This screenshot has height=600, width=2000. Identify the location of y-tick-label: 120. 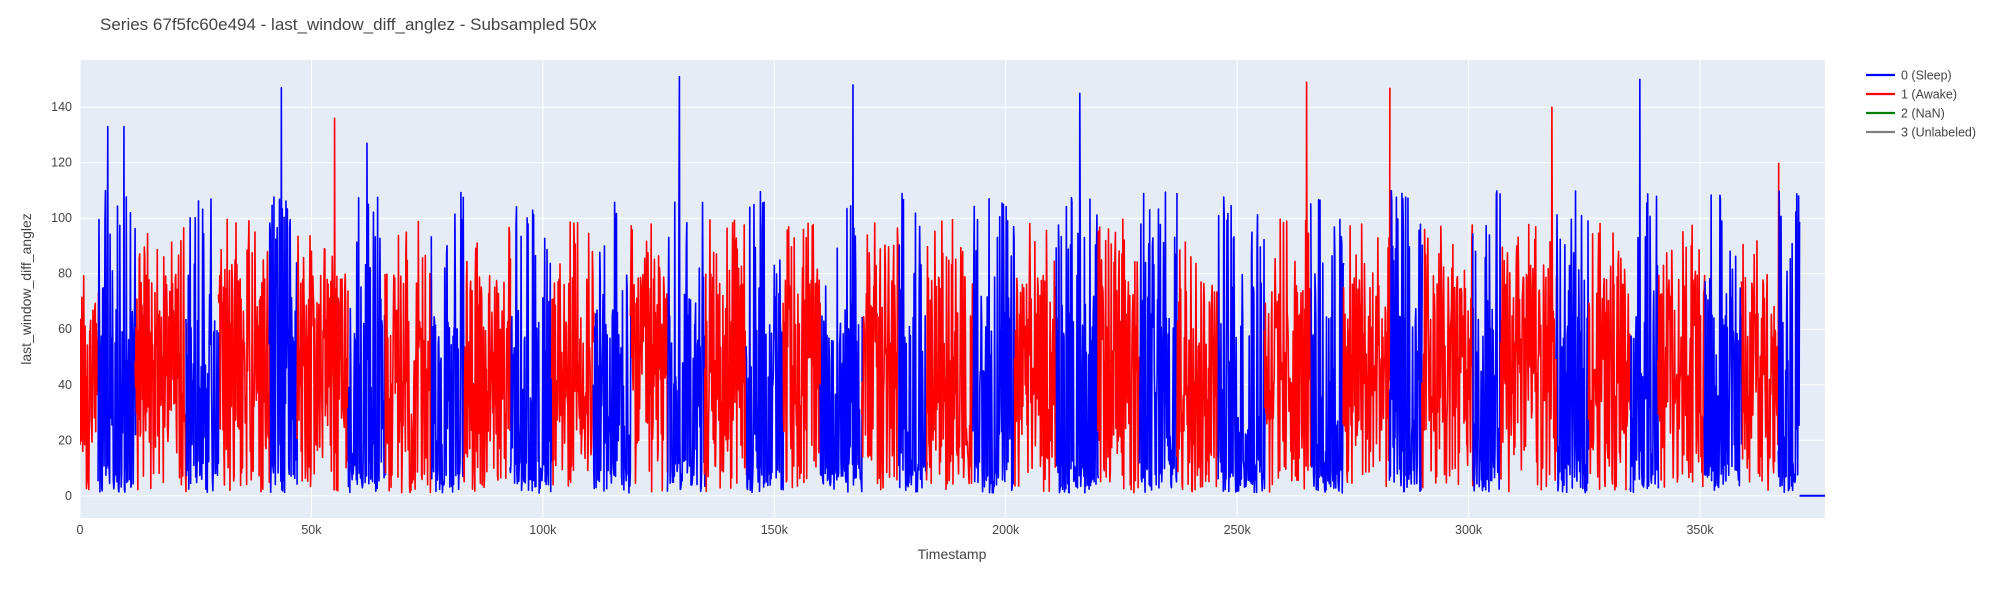
(61, 163).